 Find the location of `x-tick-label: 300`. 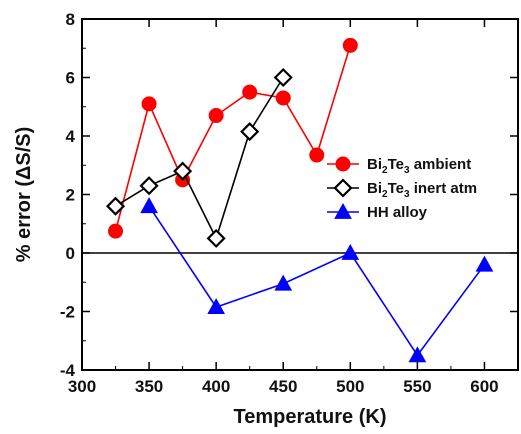

x-tick-label: 300 is located at coordinates (82, 386).